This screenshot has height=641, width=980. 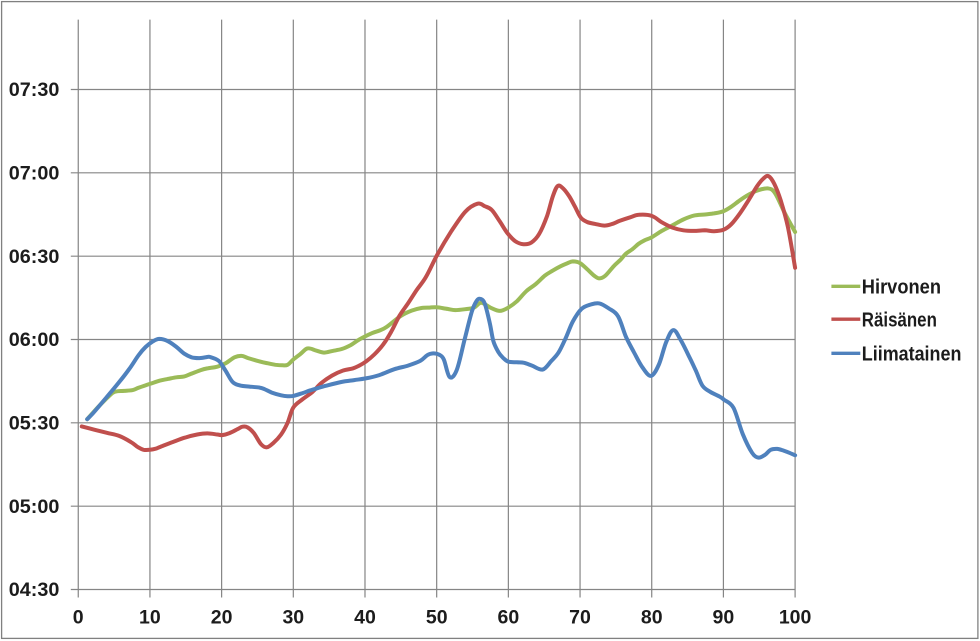 I want to click on svg-text: Hirvonen, so click(x=901, y=287).